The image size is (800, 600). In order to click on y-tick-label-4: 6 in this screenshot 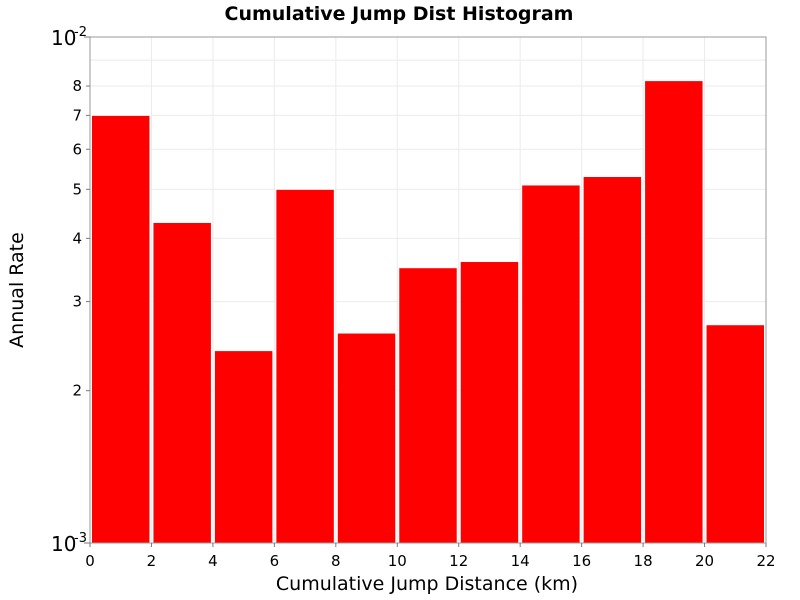, I will do `click(77, 149)`.